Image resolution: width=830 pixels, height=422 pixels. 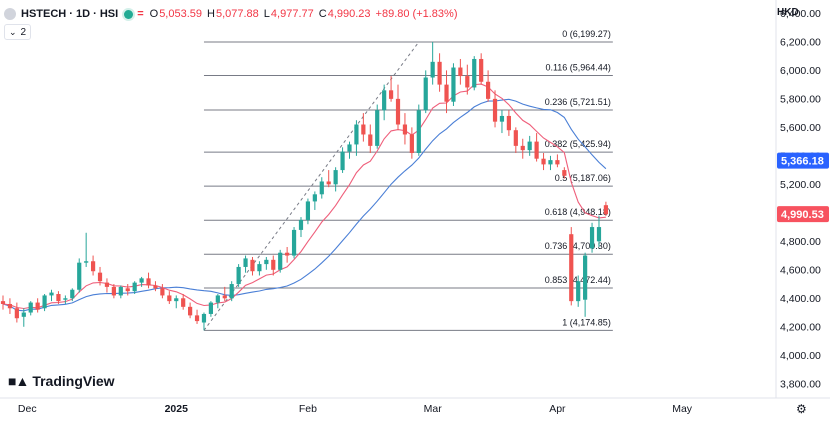 What do you see at coordinates (801, 409) in the screenshot?
I see `gear-icon: ⚙` at bounding box center [801, 409].